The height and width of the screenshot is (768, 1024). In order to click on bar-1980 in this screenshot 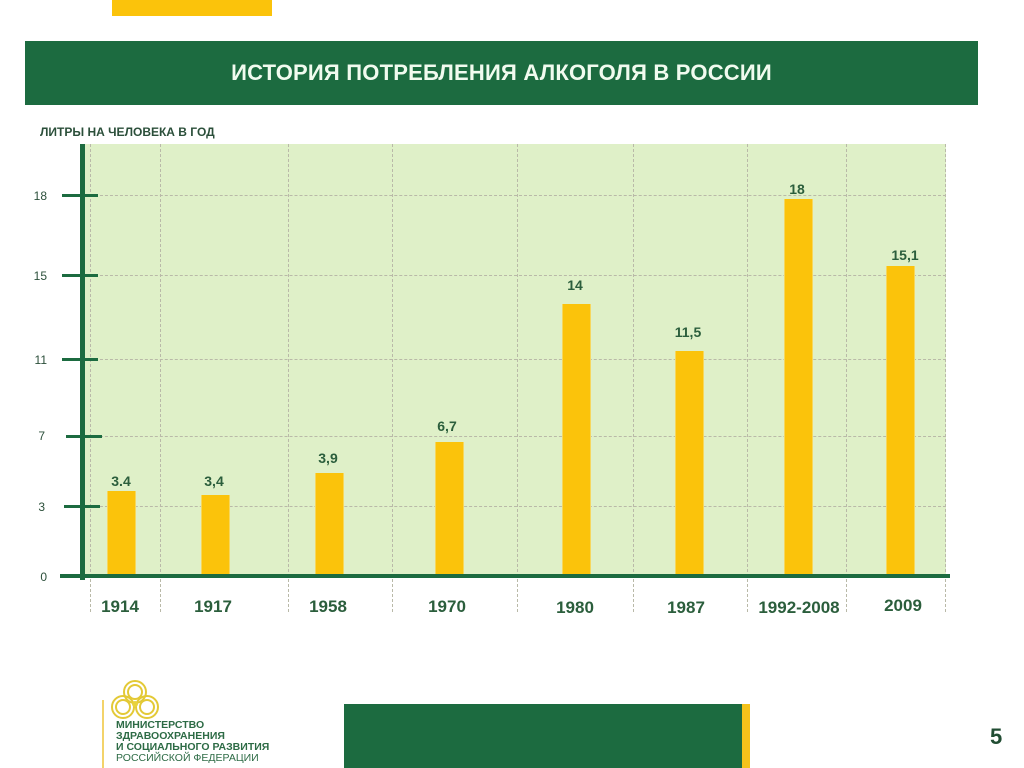, I will do `click(576, 439)`.